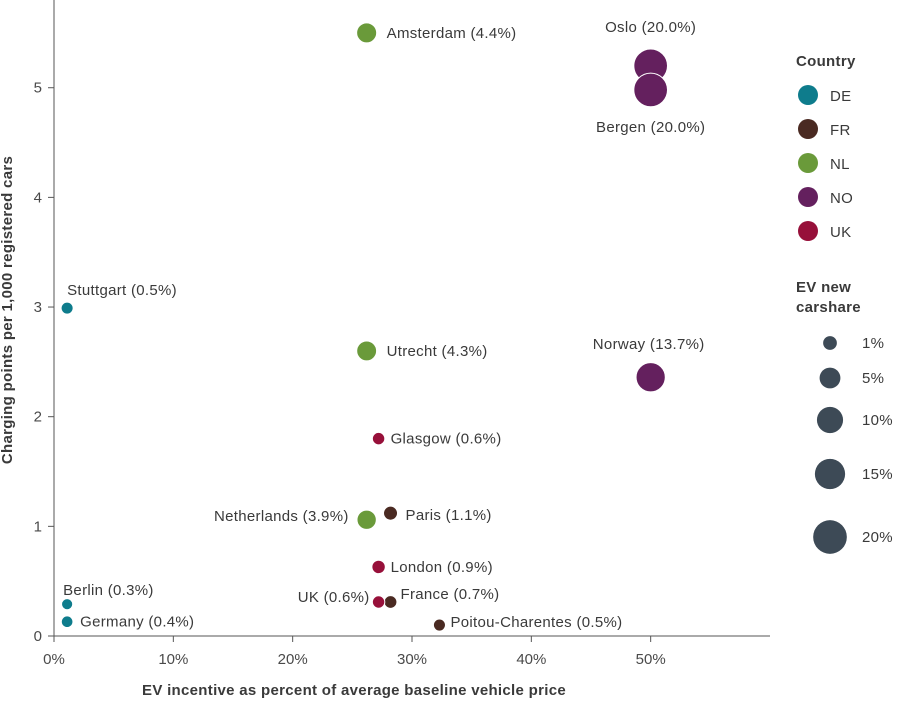 The image size is (900, 711). I want to click on y-tick-label: 5, so click(38, 88).